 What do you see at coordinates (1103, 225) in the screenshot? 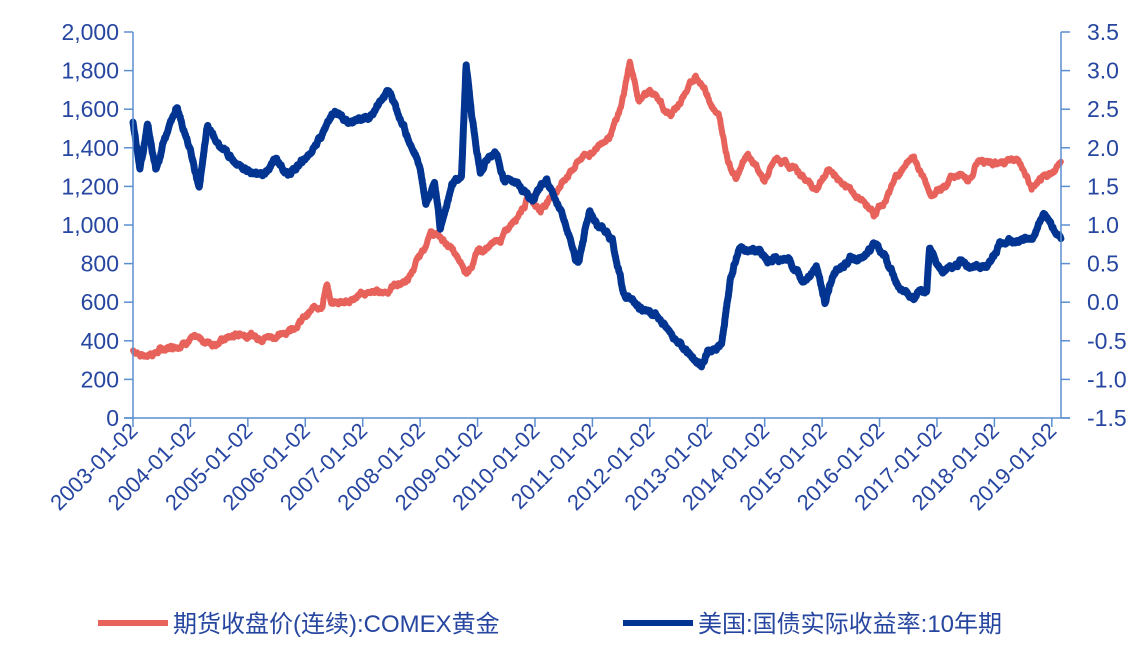
I see `right-y-tick-label: 1.0` at bounding box center [1103, 225].